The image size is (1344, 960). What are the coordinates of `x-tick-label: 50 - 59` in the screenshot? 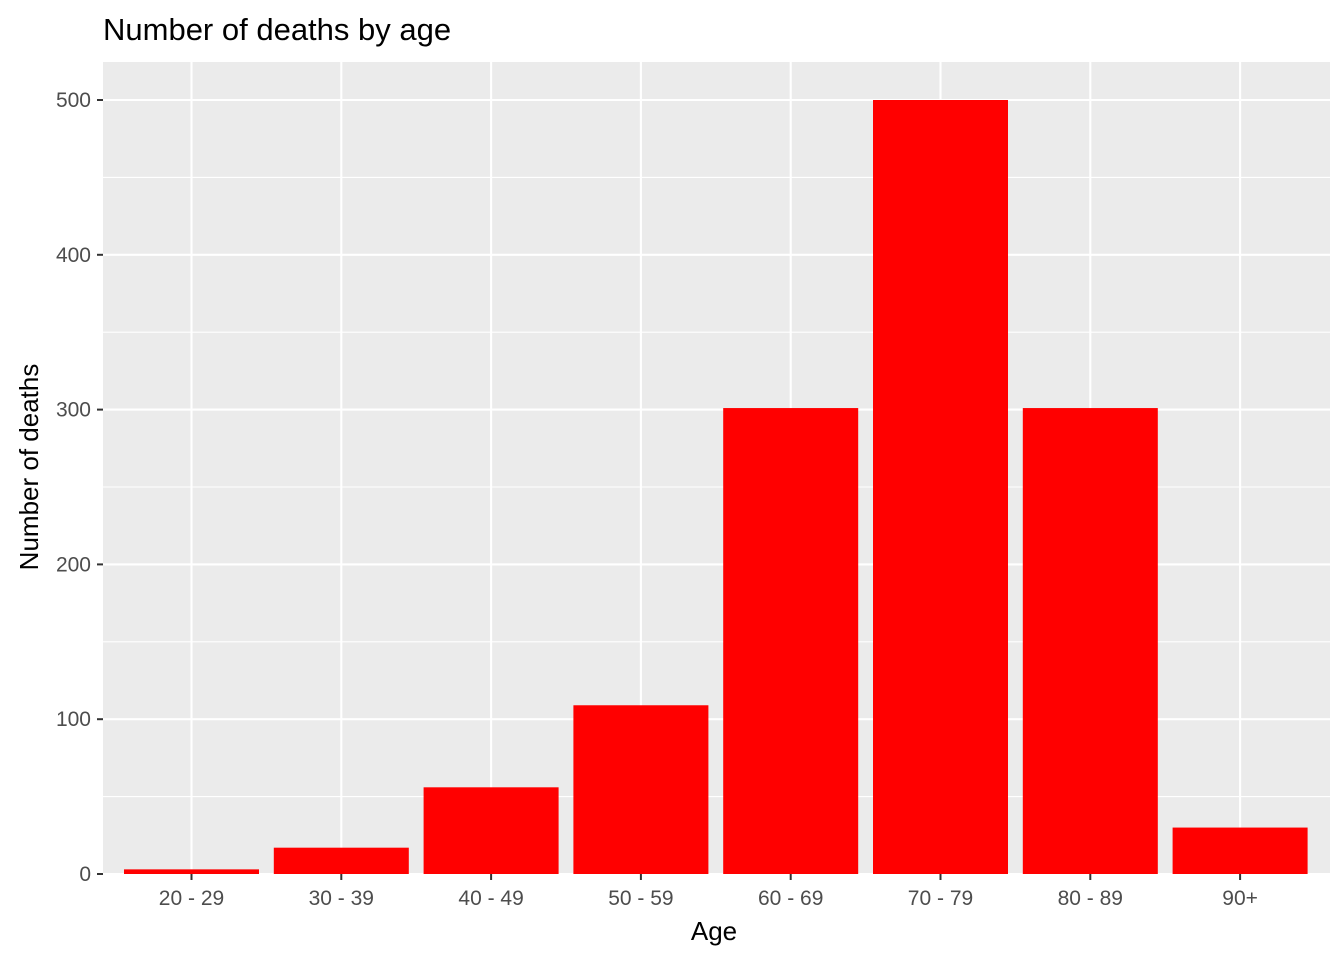 It's located at (640, 898).